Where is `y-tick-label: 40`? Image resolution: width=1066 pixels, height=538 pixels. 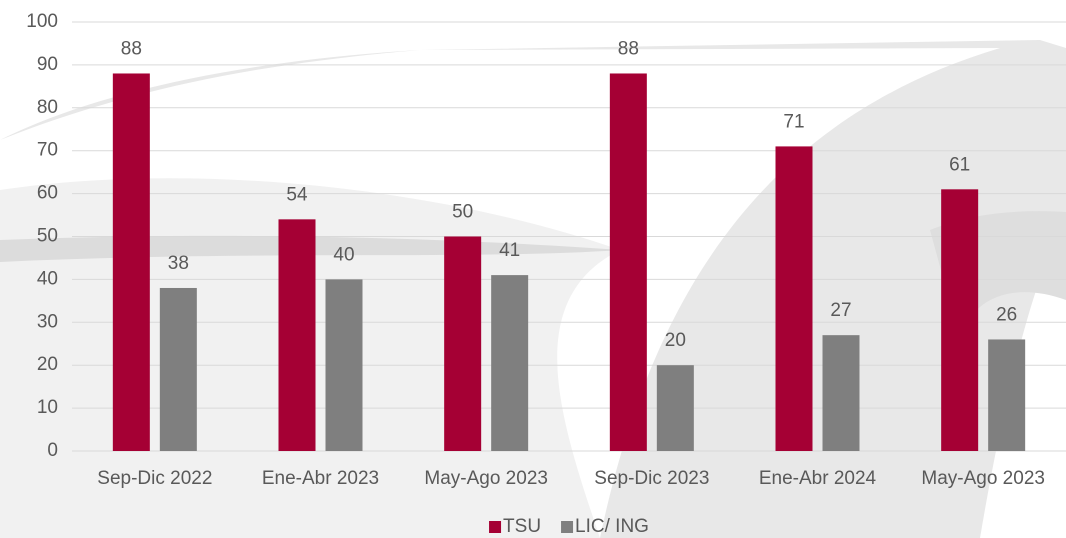 y-tick-label: 40 is located at coordinates (47, 278).